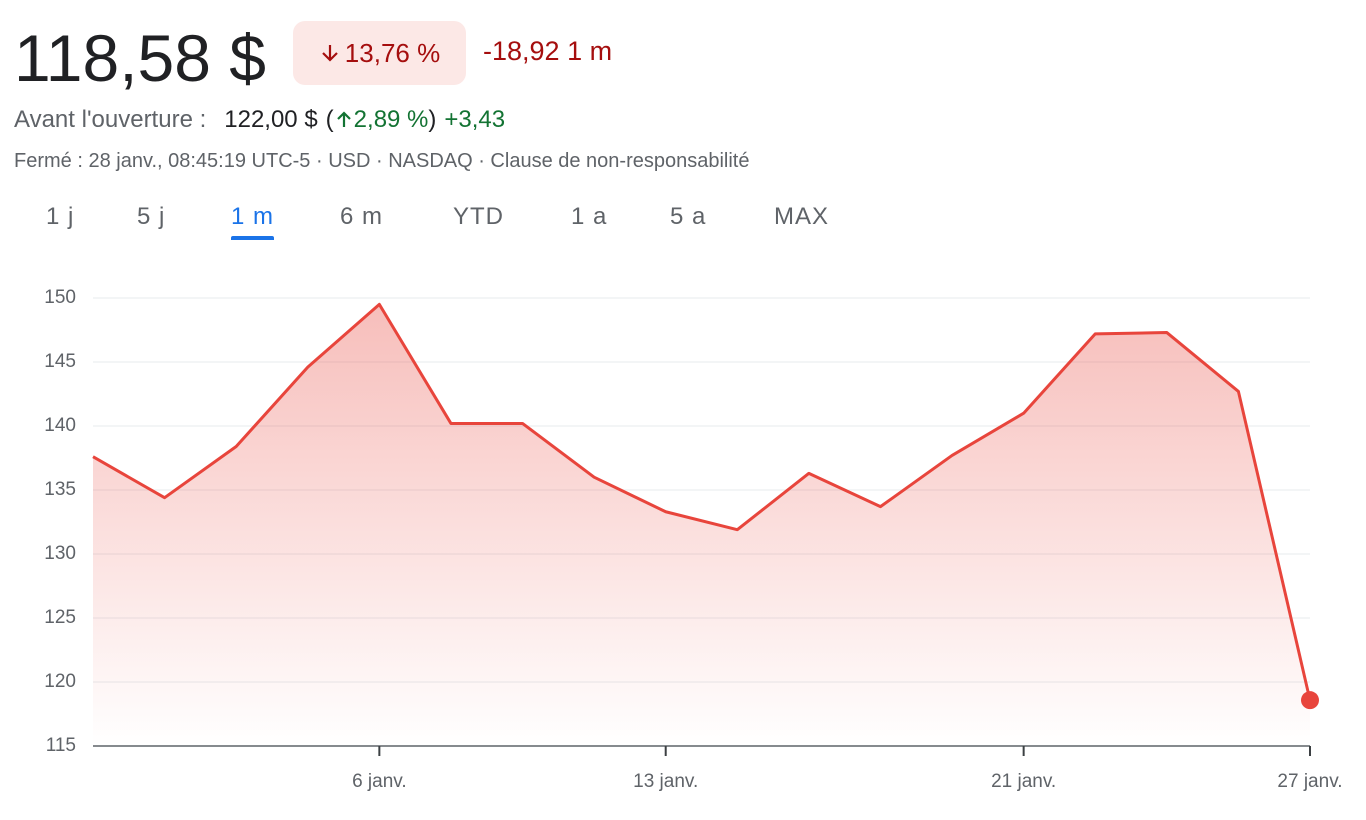 The width and height of the screenshot is (1366, 820). Describe the element at coordinates (392, 52) in the screenshot. I see `change-pct: 13,76 %` at that location.